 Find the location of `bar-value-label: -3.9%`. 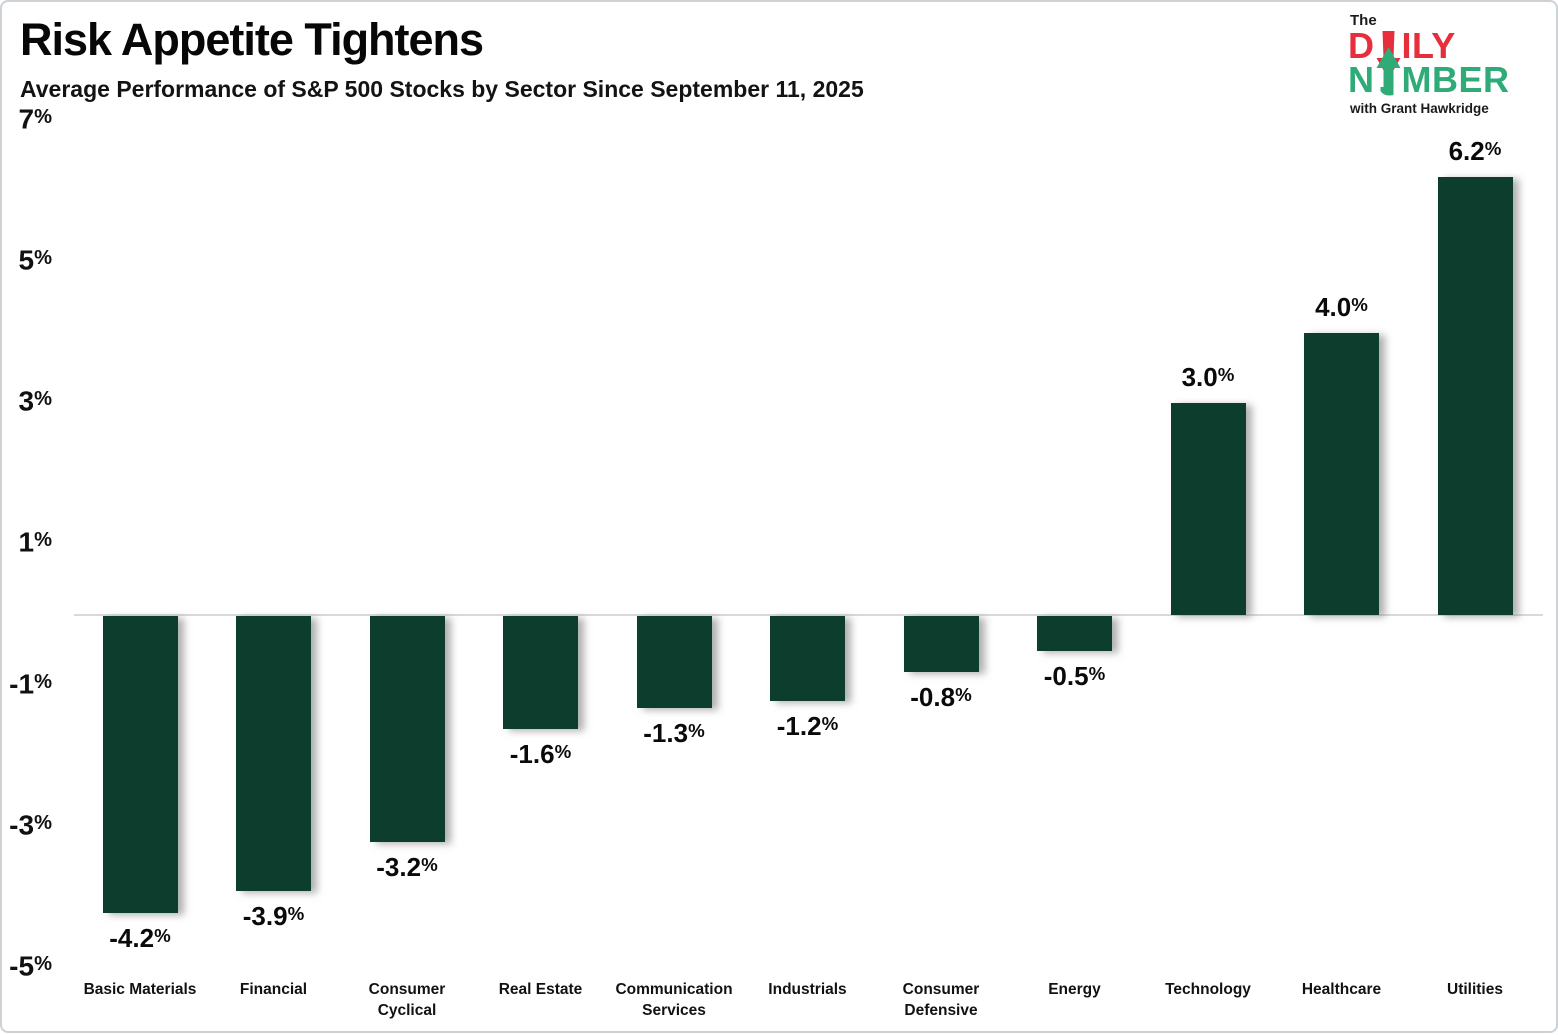

bar-value-label: -3.9% is located at coordinates (273, 916).